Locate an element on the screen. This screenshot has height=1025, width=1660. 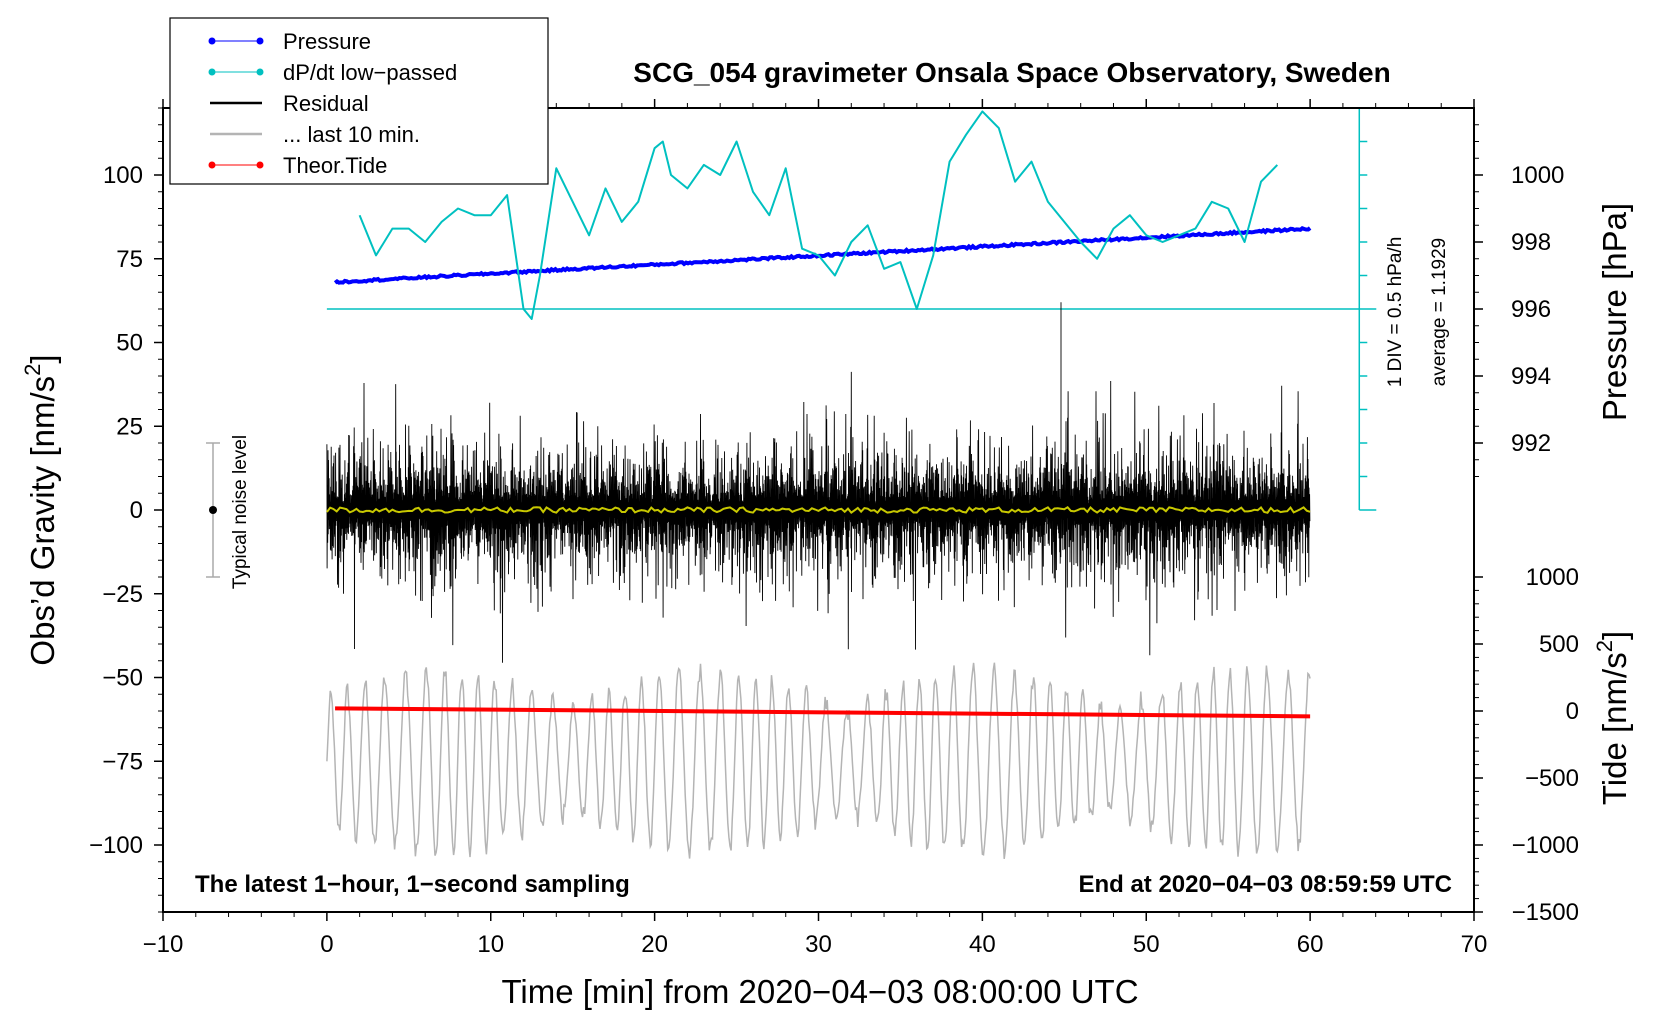
legend-label: dP/dt low−passed is located at coordinates (370, 72).